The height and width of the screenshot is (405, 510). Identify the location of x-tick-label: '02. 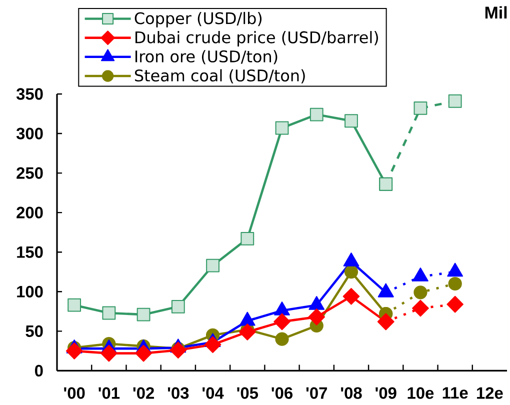
(143, 393).